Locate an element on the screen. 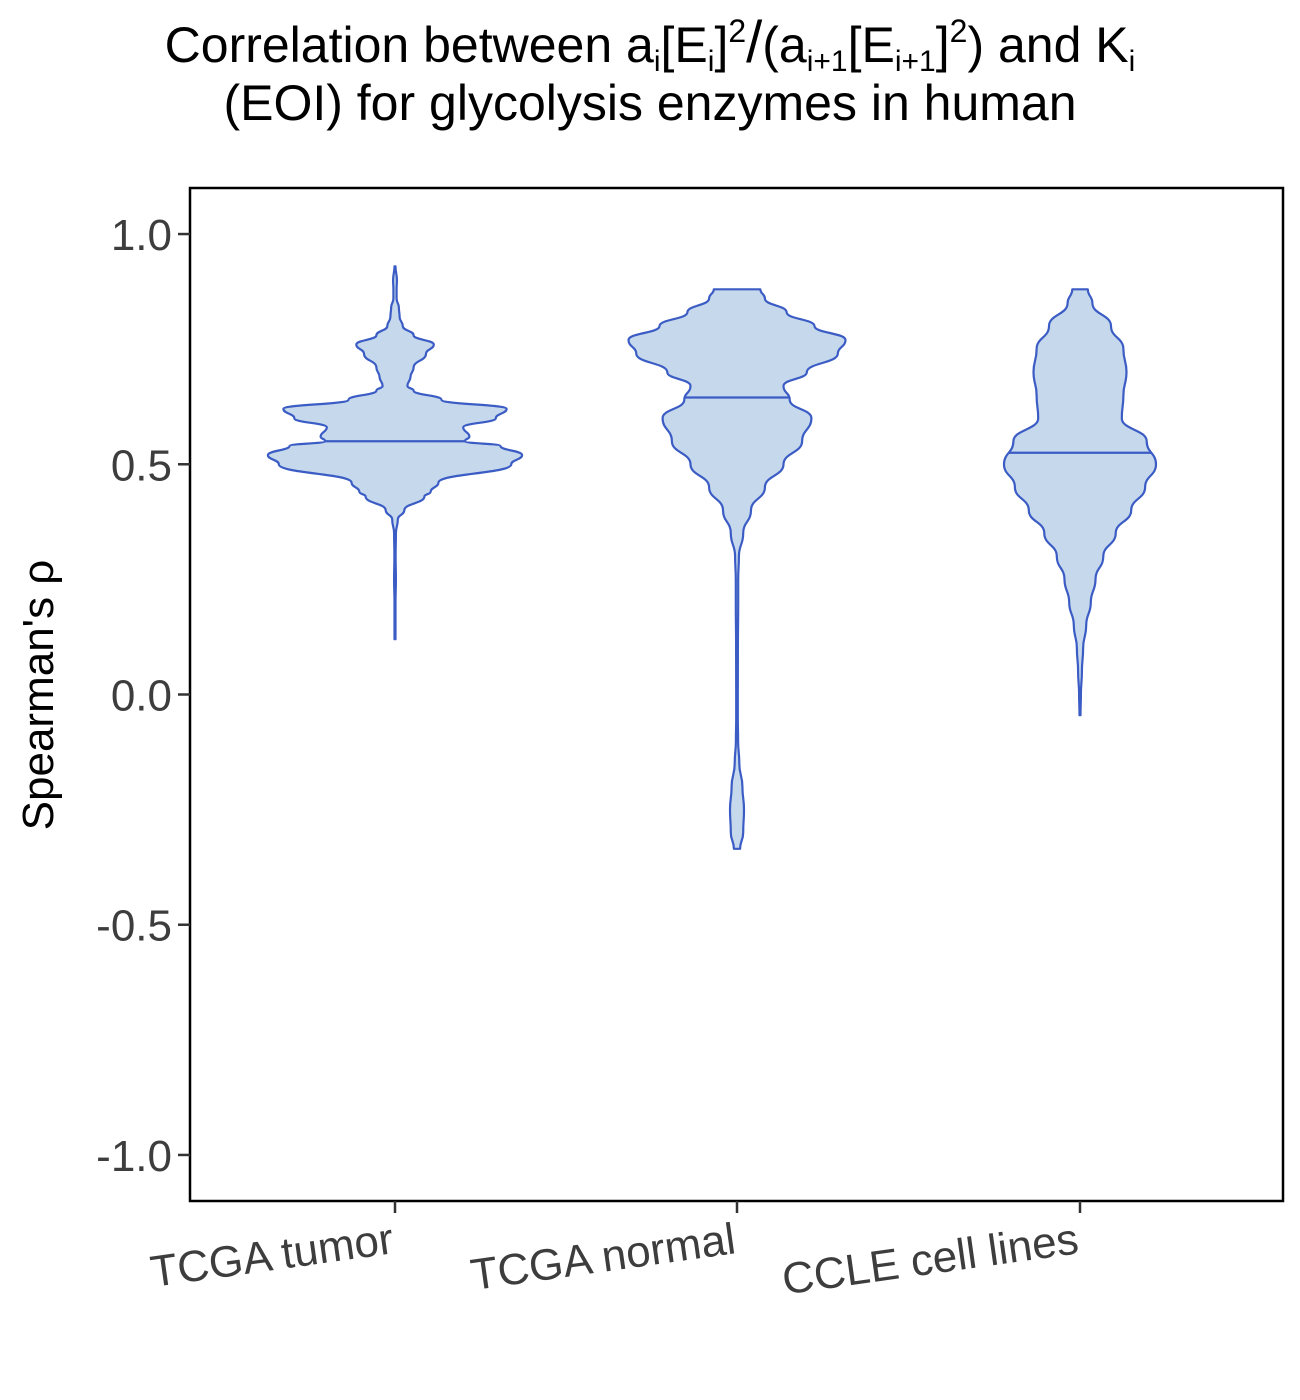 The height and width of the screenshot is (1400, 1300). y-tick-label: 0.5 is located at coordinates (141, 465).